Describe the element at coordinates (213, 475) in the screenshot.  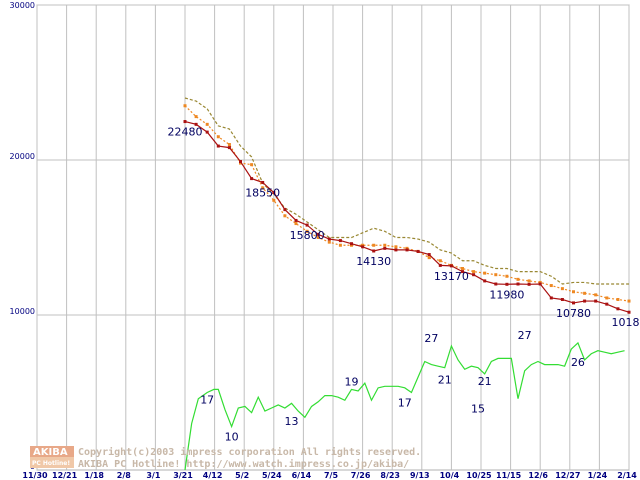
I see `x-tick-label: 4/12` at that location.